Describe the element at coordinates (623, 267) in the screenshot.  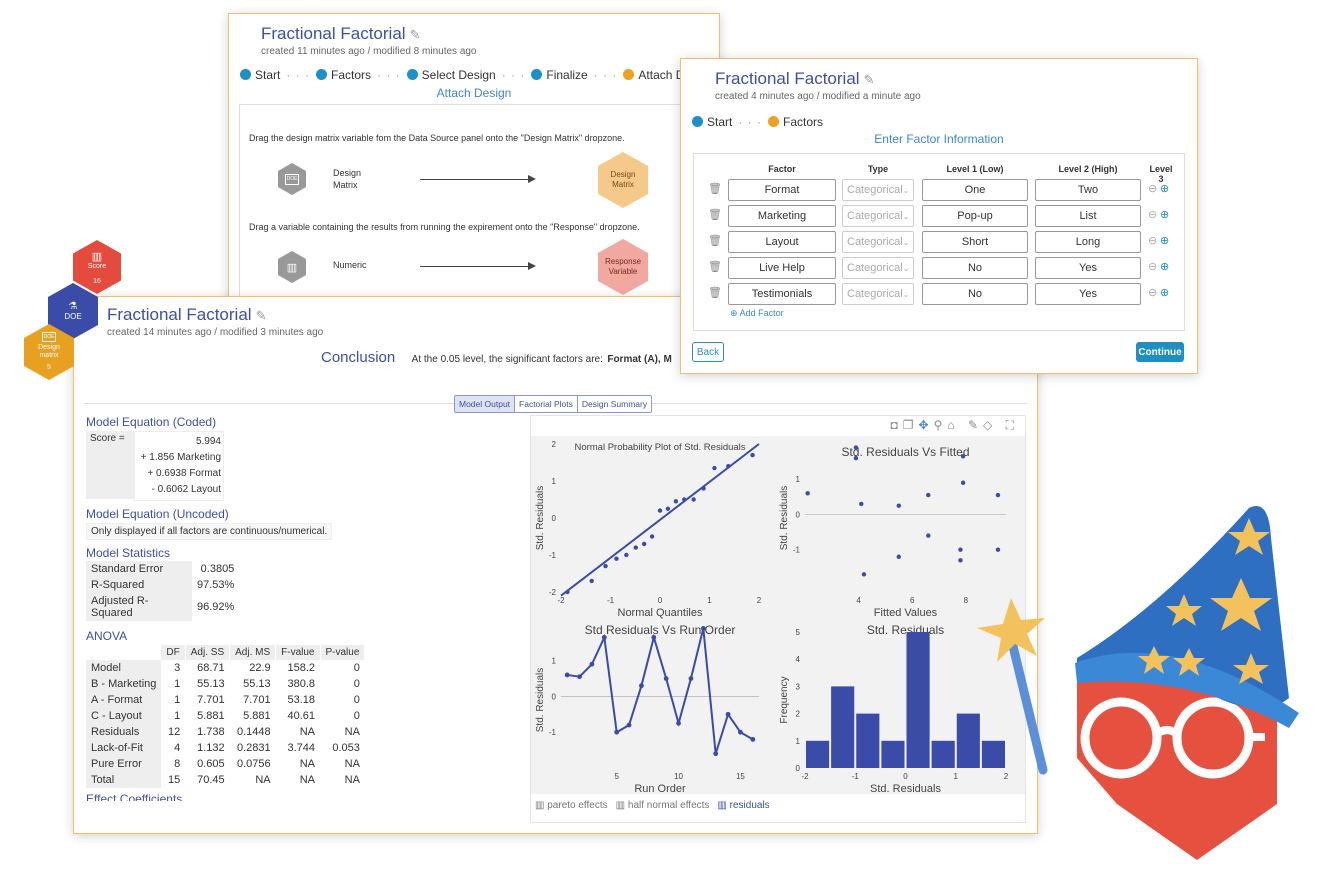
I see `response-variable-dropzone: Response Variable` at that location.